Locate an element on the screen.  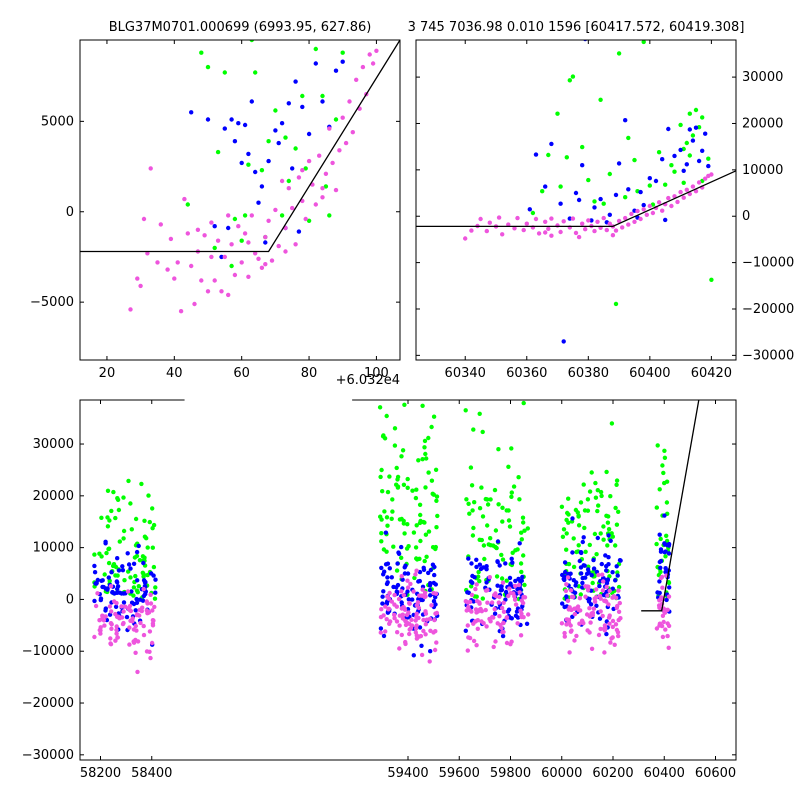
x-tick-label: 60380 is located at coordinates (588, 373).